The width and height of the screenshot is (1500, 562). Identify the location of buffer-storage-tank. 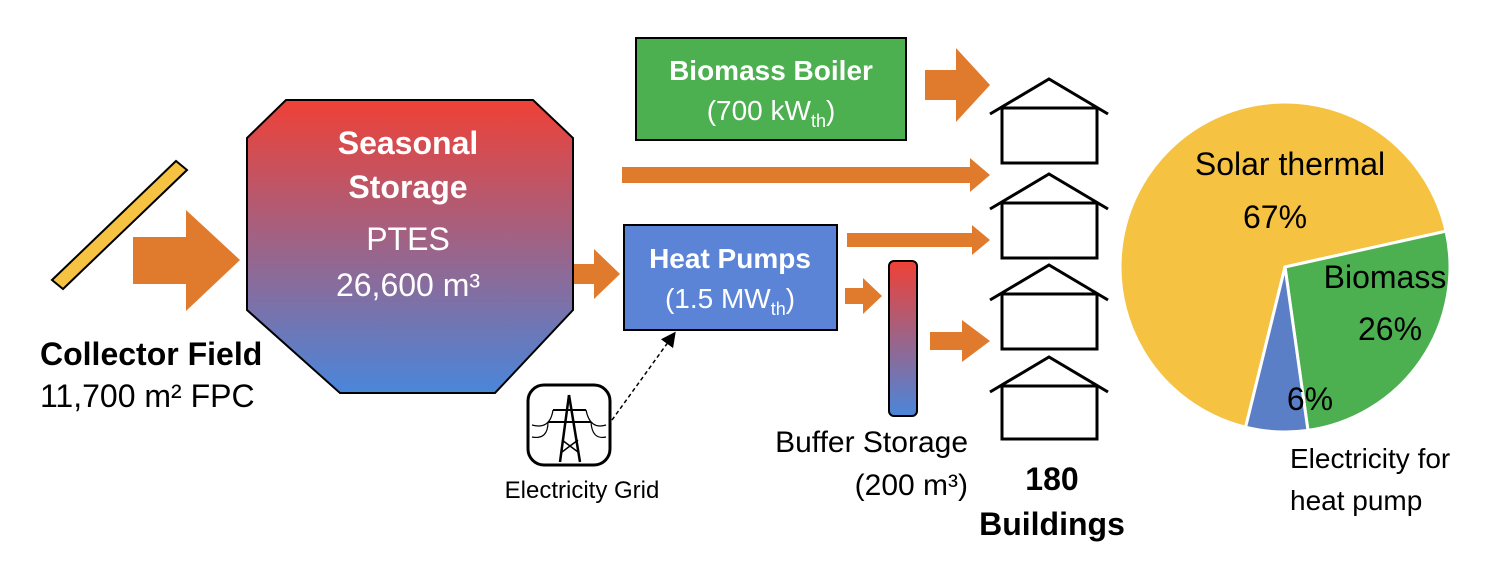
(903, 338).